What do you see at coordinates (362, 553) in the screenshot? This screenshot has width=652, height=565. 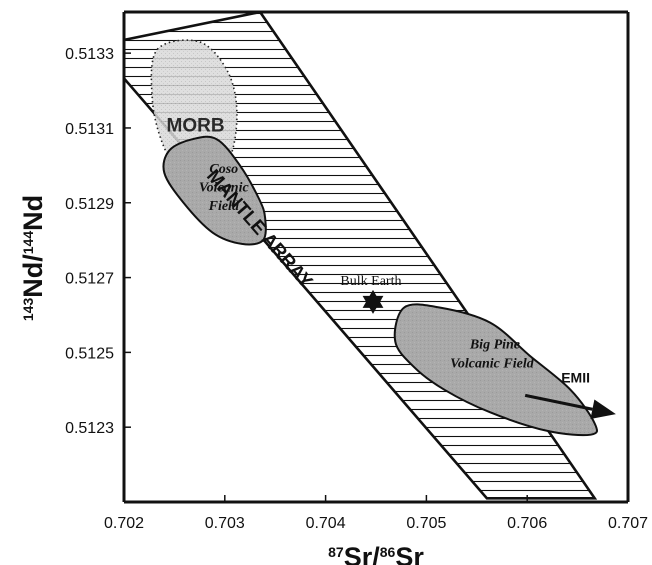 I see `x-axis-title-main1: Sr/` at bounding box center [362, 553].